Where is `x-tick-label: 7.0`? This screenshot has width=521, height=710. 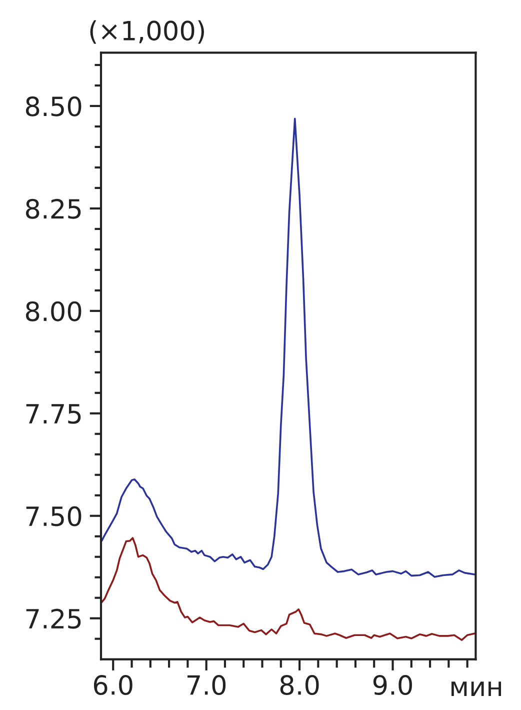 x-tick-label: 7.0 is located at coordinates (207, 685).